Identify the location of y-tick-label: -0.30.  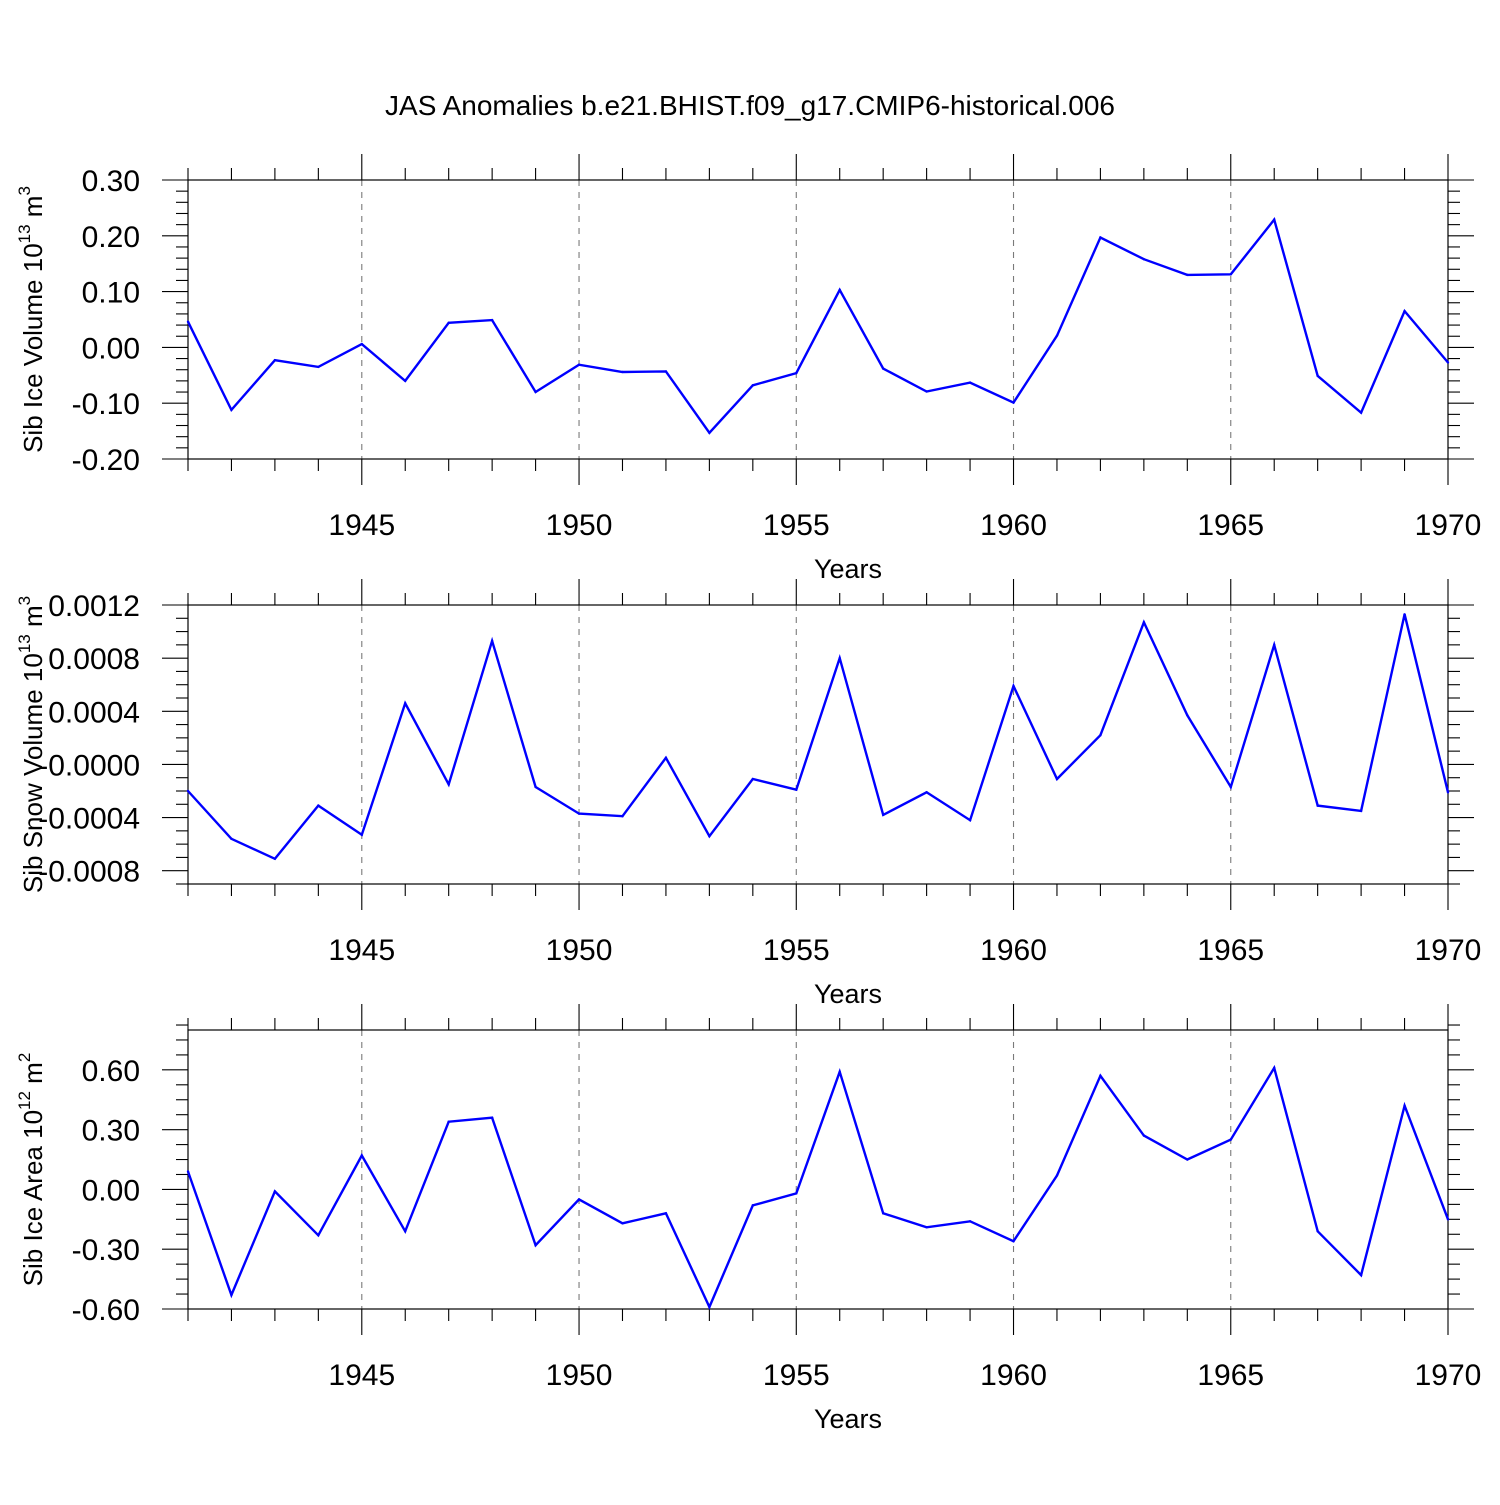
(106, 1250).